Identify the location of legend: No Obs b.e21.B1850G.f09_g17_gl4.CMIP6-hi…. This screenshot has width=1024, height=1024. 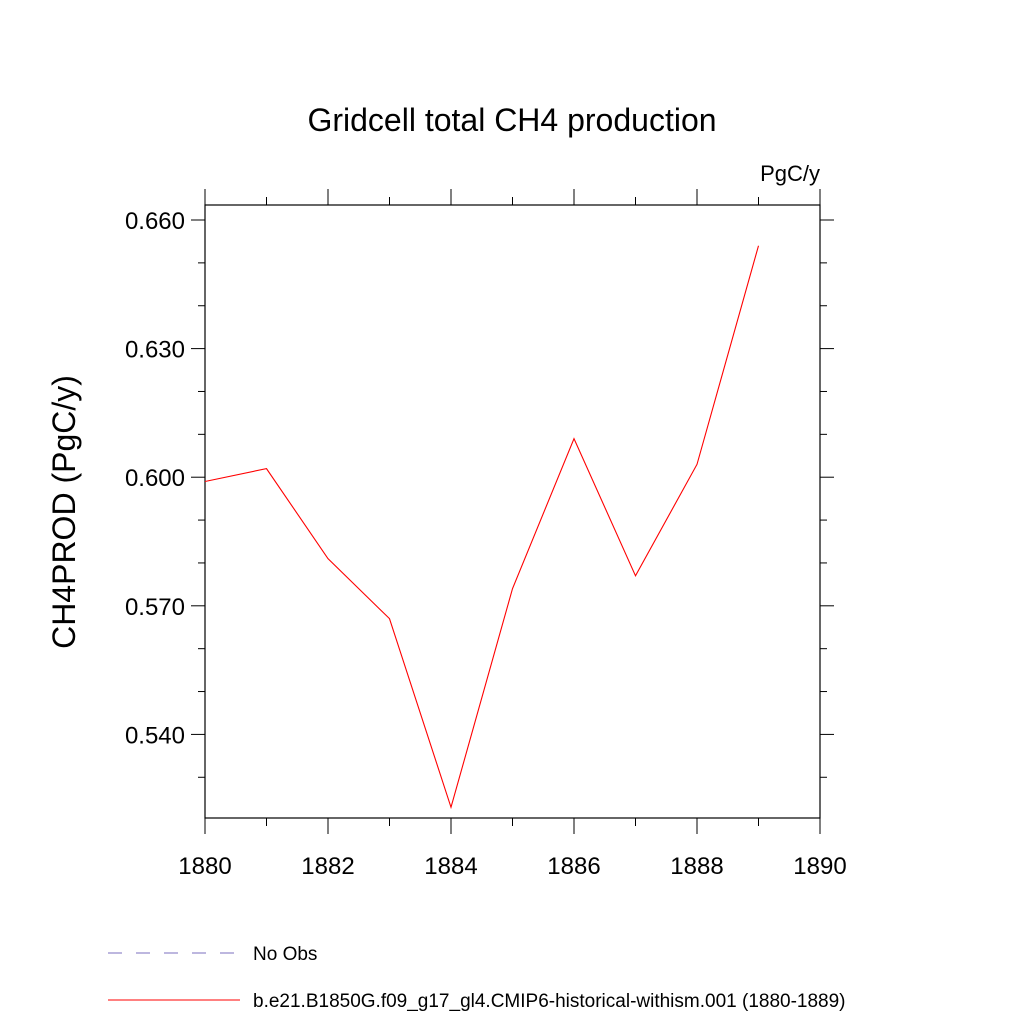
(477, 978).